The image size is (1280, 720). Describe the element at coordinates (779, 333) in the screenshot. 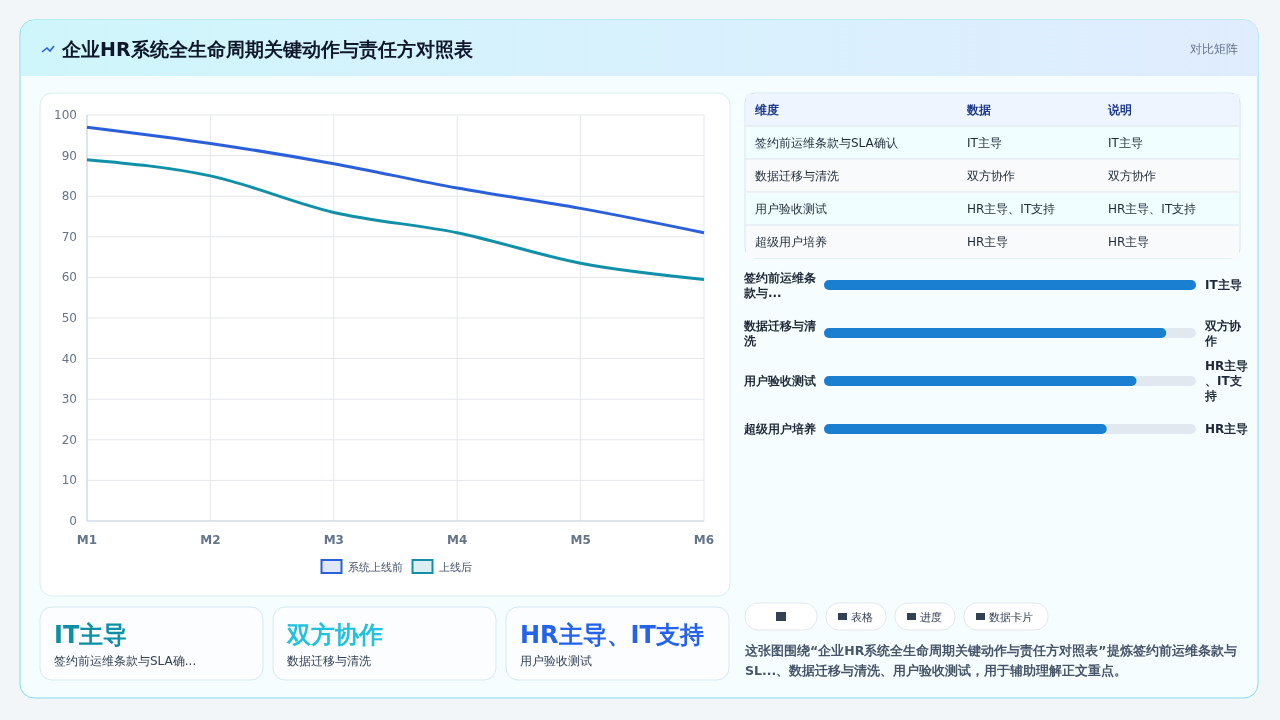

I see `y-tick-label: 数据迁移与清洗` at that location.